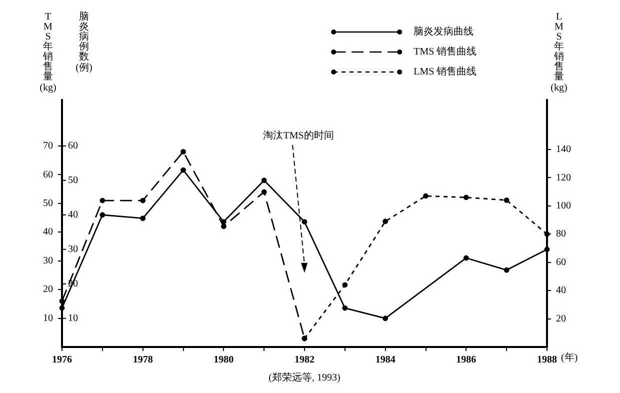 The width and height of the screenshot is (620, 393). What do you see at coordinates (298, 136) in the screenshot?
I see `annotation: 淘汰TMS的时间` at bounding box center [298, 136].